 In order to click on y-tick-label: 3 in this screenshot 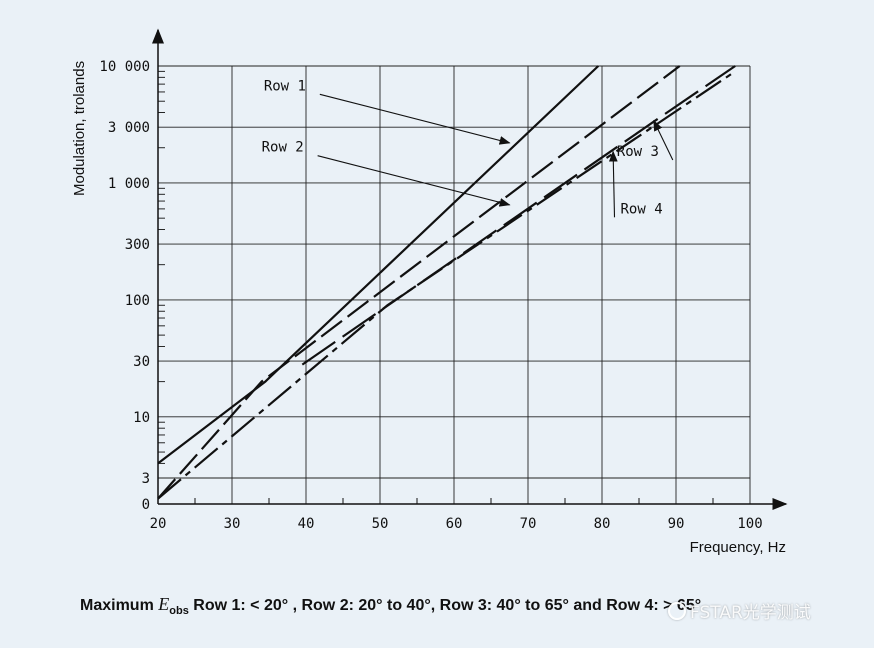, I will do `click(146, 479)`.